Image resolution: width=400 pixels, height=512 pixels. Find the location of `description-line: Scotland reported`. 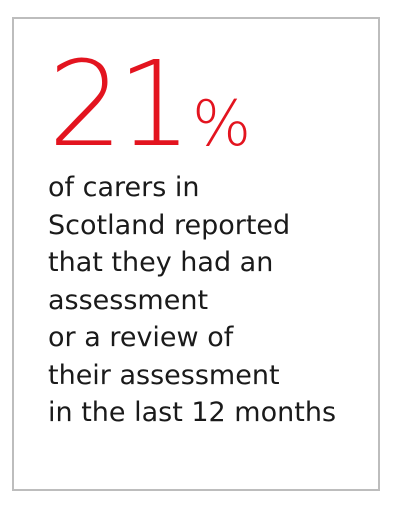

description-line: Scotland reported is located at coordinates (169, 225).